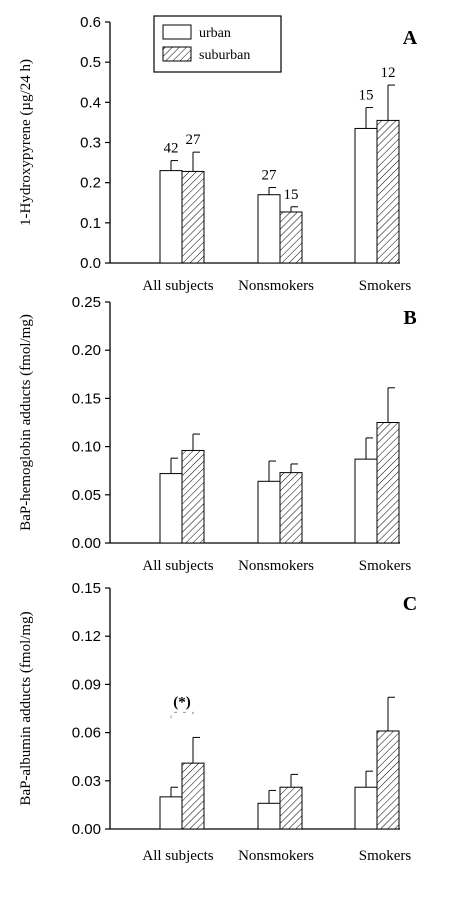  What do you see at coordinates (86, 636) in the screenshot?
I see `y-tick-label: 0.12` at bounding box center [86, 636].